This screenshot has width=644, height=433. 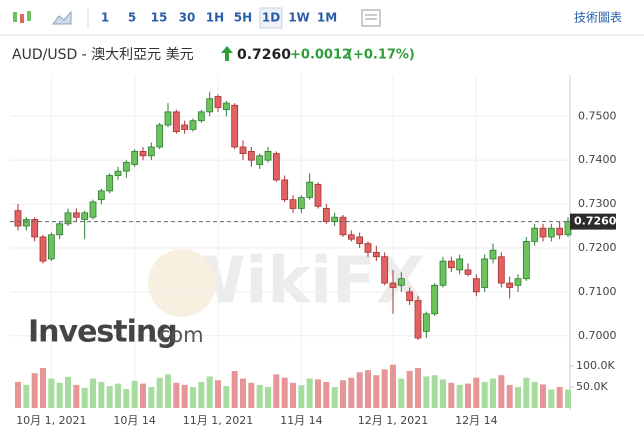 I want to click on interval: 30, so click(x=187, y=18).